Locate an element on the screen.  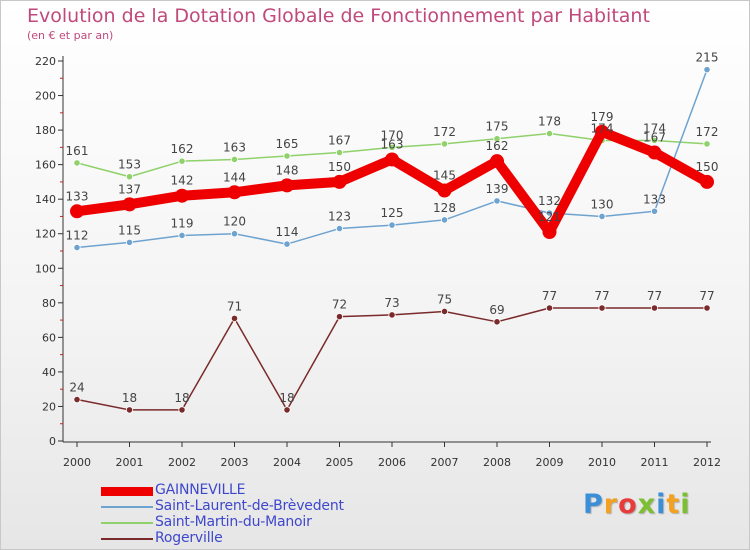
x-tick-label: 2003 is located at coordinates (235, 462).